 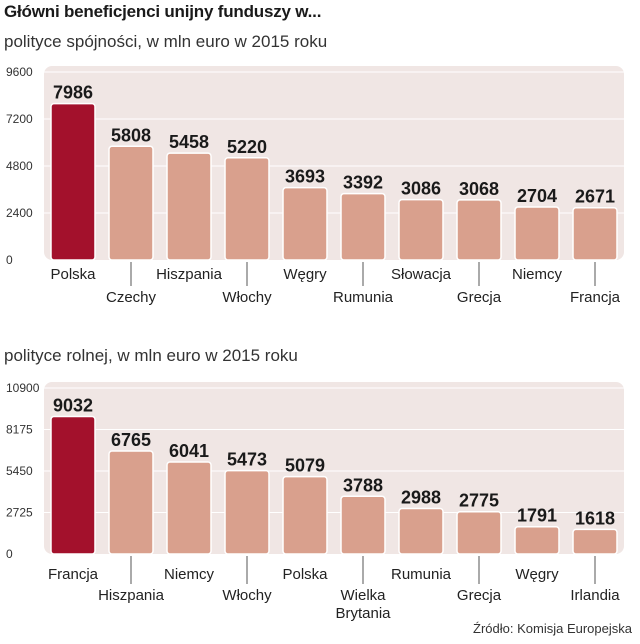 What do you see at coordinates (305, 177) in the screenshot?
I see `data-label: 3693` at bounding box center [305, 177].